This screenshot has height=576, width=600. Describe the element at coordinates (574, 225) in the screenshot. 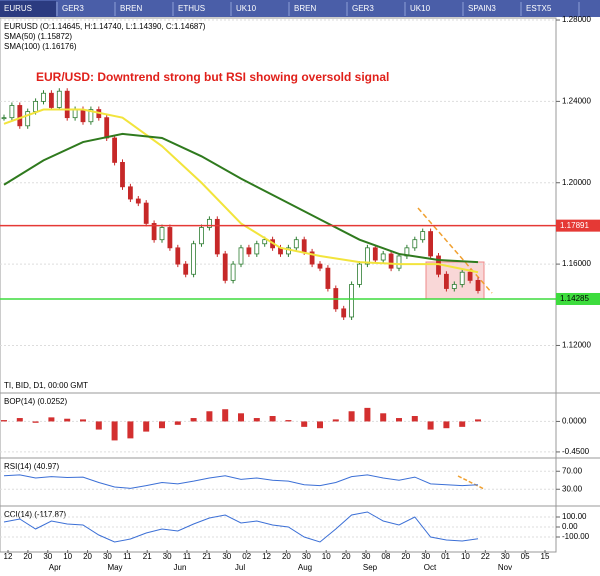

I see `level-label: 1.17891` at that location.